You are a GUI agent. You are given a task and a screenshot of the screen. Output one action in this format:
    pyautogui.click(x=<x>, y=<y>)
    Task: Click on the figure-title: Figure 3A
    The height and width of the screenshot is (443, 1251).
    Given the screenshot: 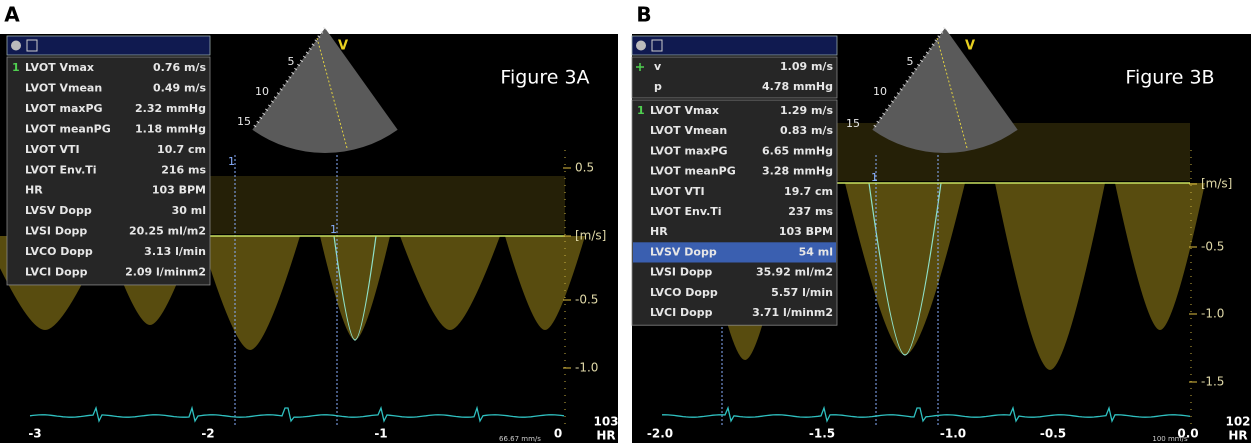 What is the action you would take?
    pyautogui.click(x=544, y=78)
    